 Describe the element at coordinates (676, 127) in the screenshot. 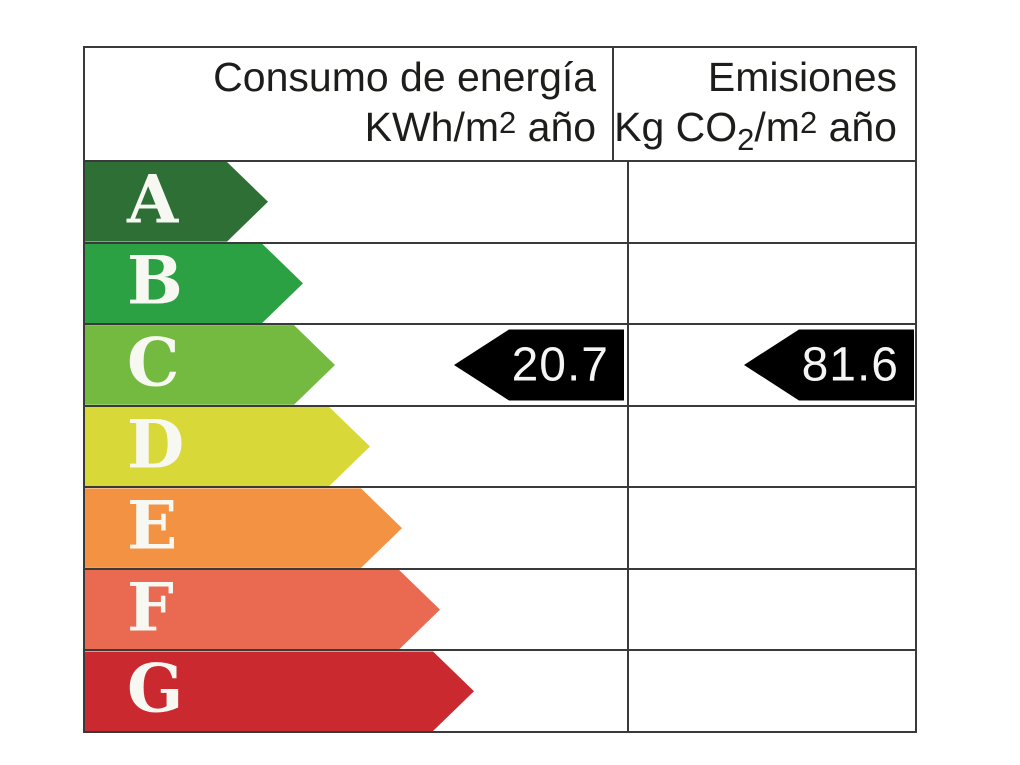

I see `header-unit-segment: Kg CO` at that location.